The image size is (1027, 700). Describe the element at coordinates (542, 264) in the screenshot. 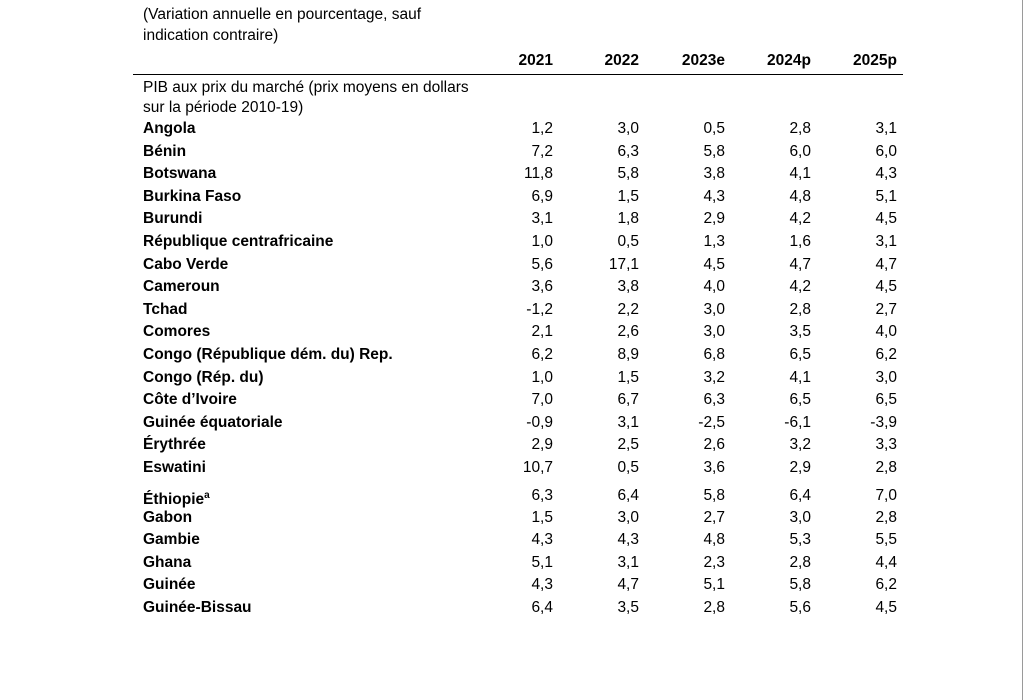

I see `value-cell-2021: 5,6` at that location.